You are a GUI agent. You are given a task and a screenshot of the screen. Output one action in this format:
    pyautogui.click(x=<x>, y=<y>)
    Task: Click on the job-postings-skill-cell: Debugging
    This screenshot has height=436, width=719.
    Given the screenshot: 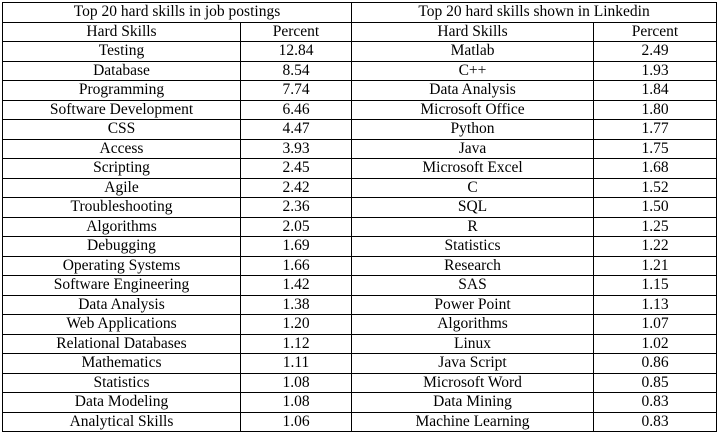 What is the action you would take?
    pyautogui.click(x=121, y=246)
    